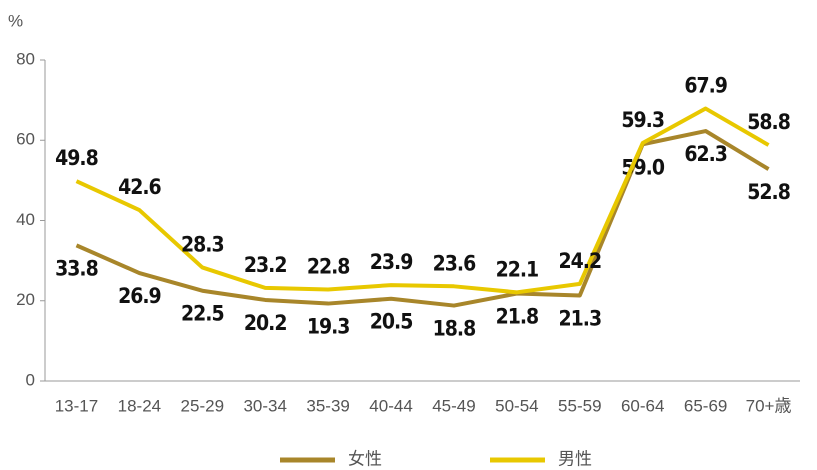 The image size is (817, 470). I want to click on x-tick-label: 60-64, so click(642, 405).